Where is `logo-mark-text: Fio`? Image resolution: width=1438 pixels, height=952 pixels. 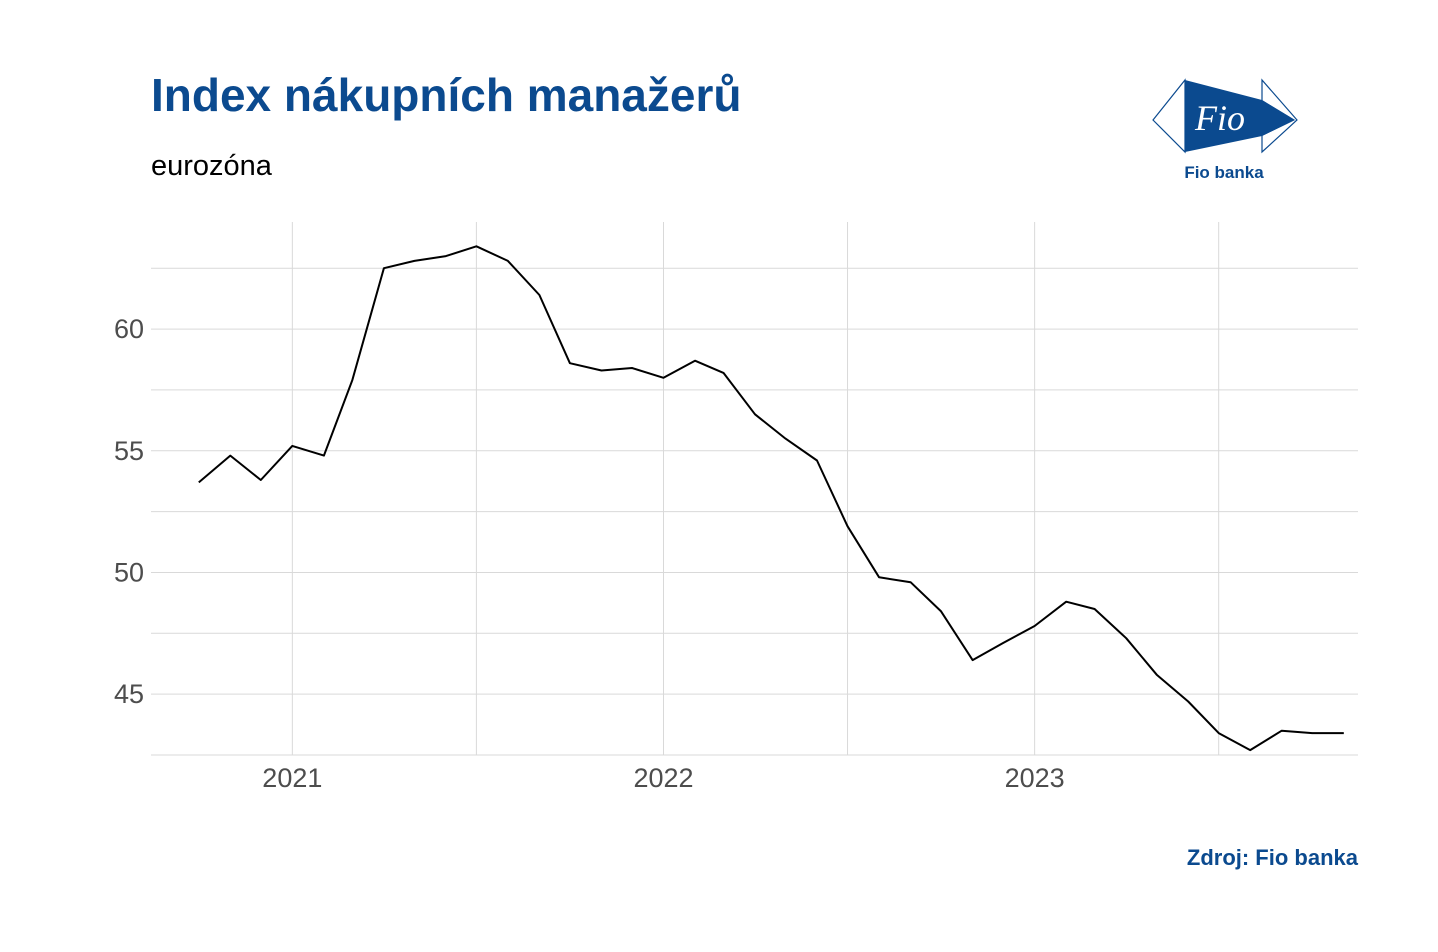 logo-mark-text: Fio is located at coordinates (1219, 118).